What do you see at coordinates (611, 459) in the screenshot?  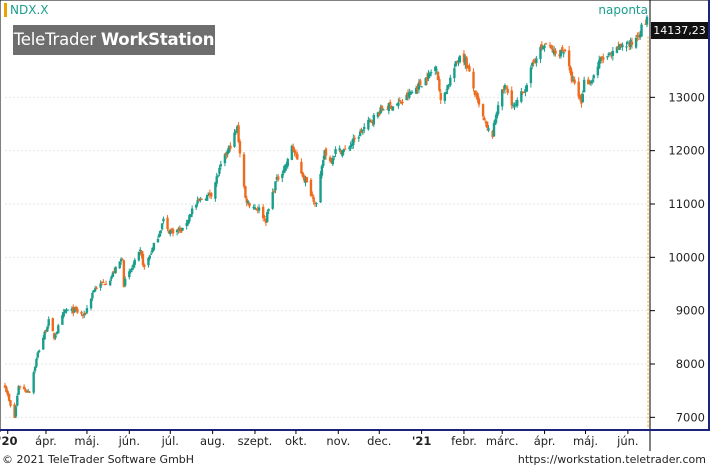 I see `footer-url: https://workstation.teletrader.com` at bounding box center [611, 459].